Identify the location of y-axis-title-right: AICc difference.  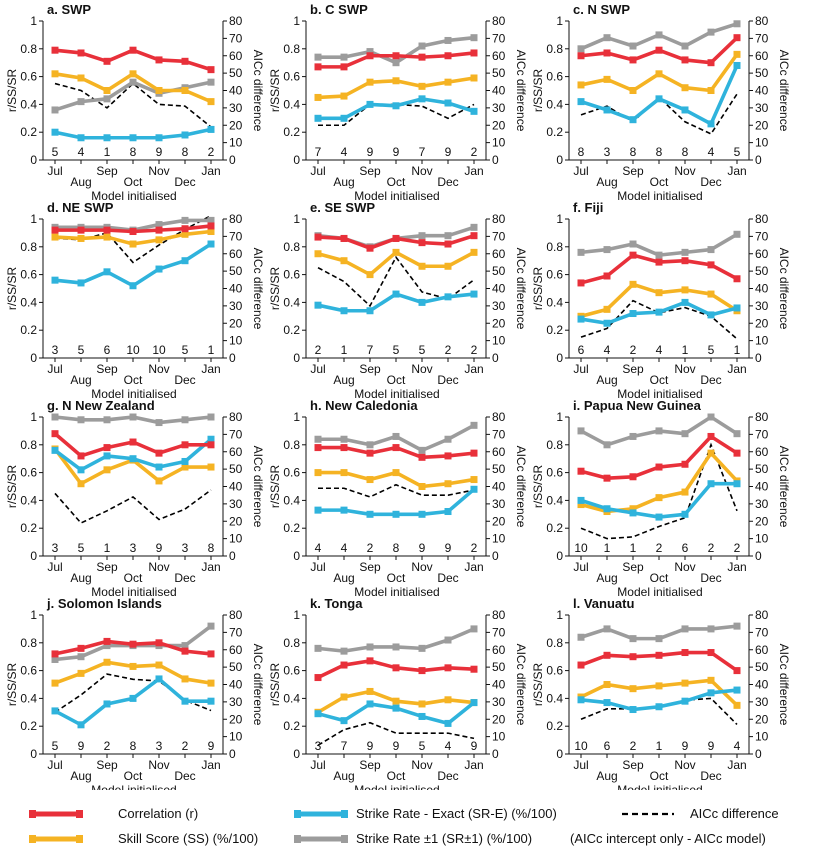
(258, 487).